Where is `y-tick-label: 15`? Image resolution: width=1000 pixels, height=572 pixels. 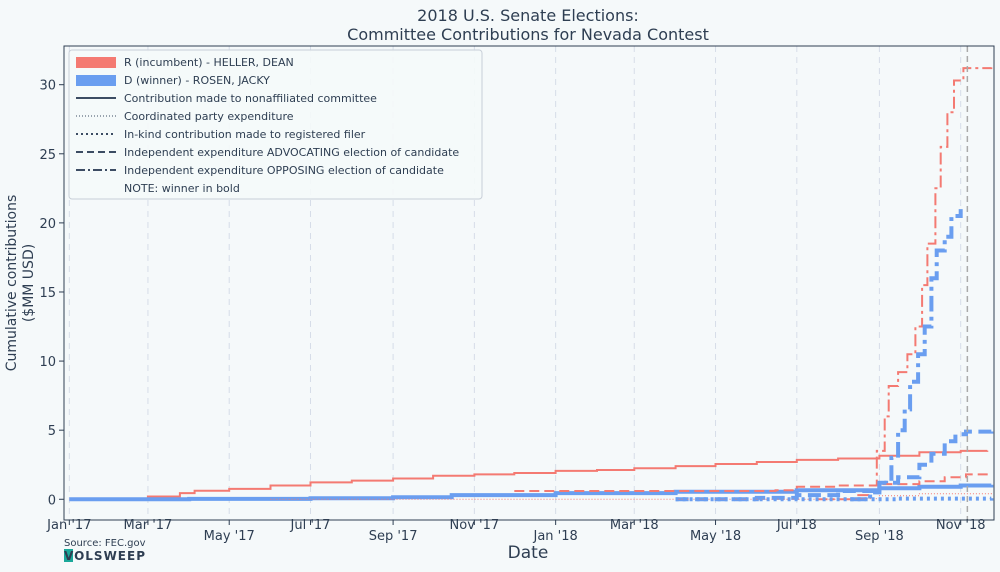 y-tick-label: 15 is located at coordinates (47, 293).